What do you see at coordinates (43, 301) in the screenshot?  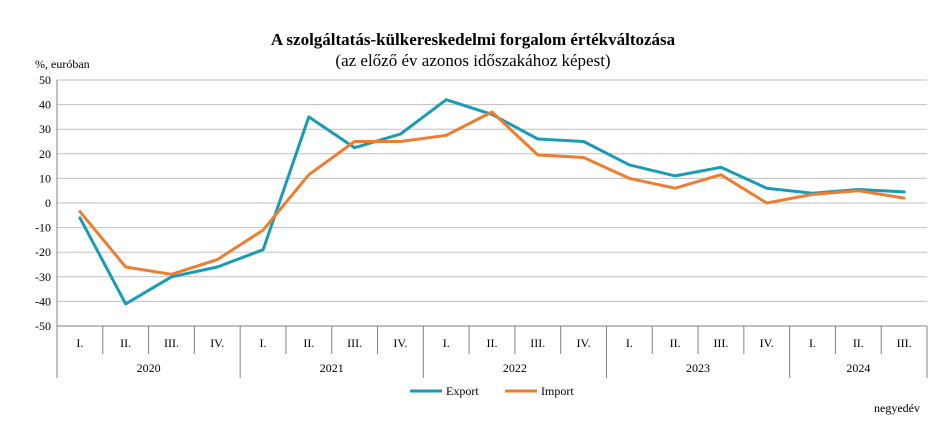 I see `y-tick-label: -40` at bounding box center [43, 301].